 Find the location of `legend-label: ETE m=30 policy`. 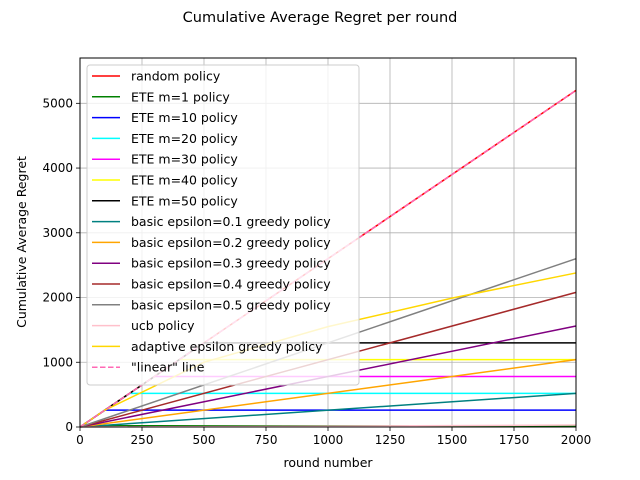

legend-label: ETE m=30 policy is located at coordinates (184, 159).